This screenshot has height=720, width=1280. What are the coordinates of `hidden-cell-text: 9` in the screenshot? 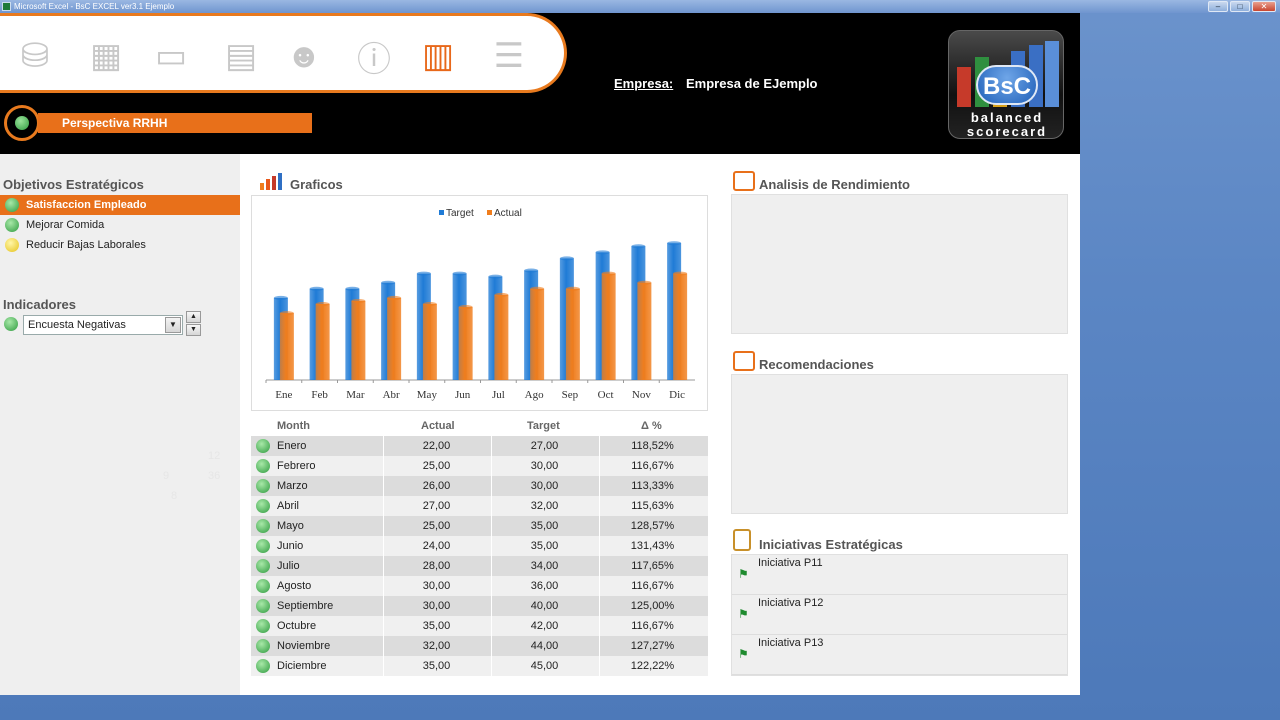 It's located at (166, 476).